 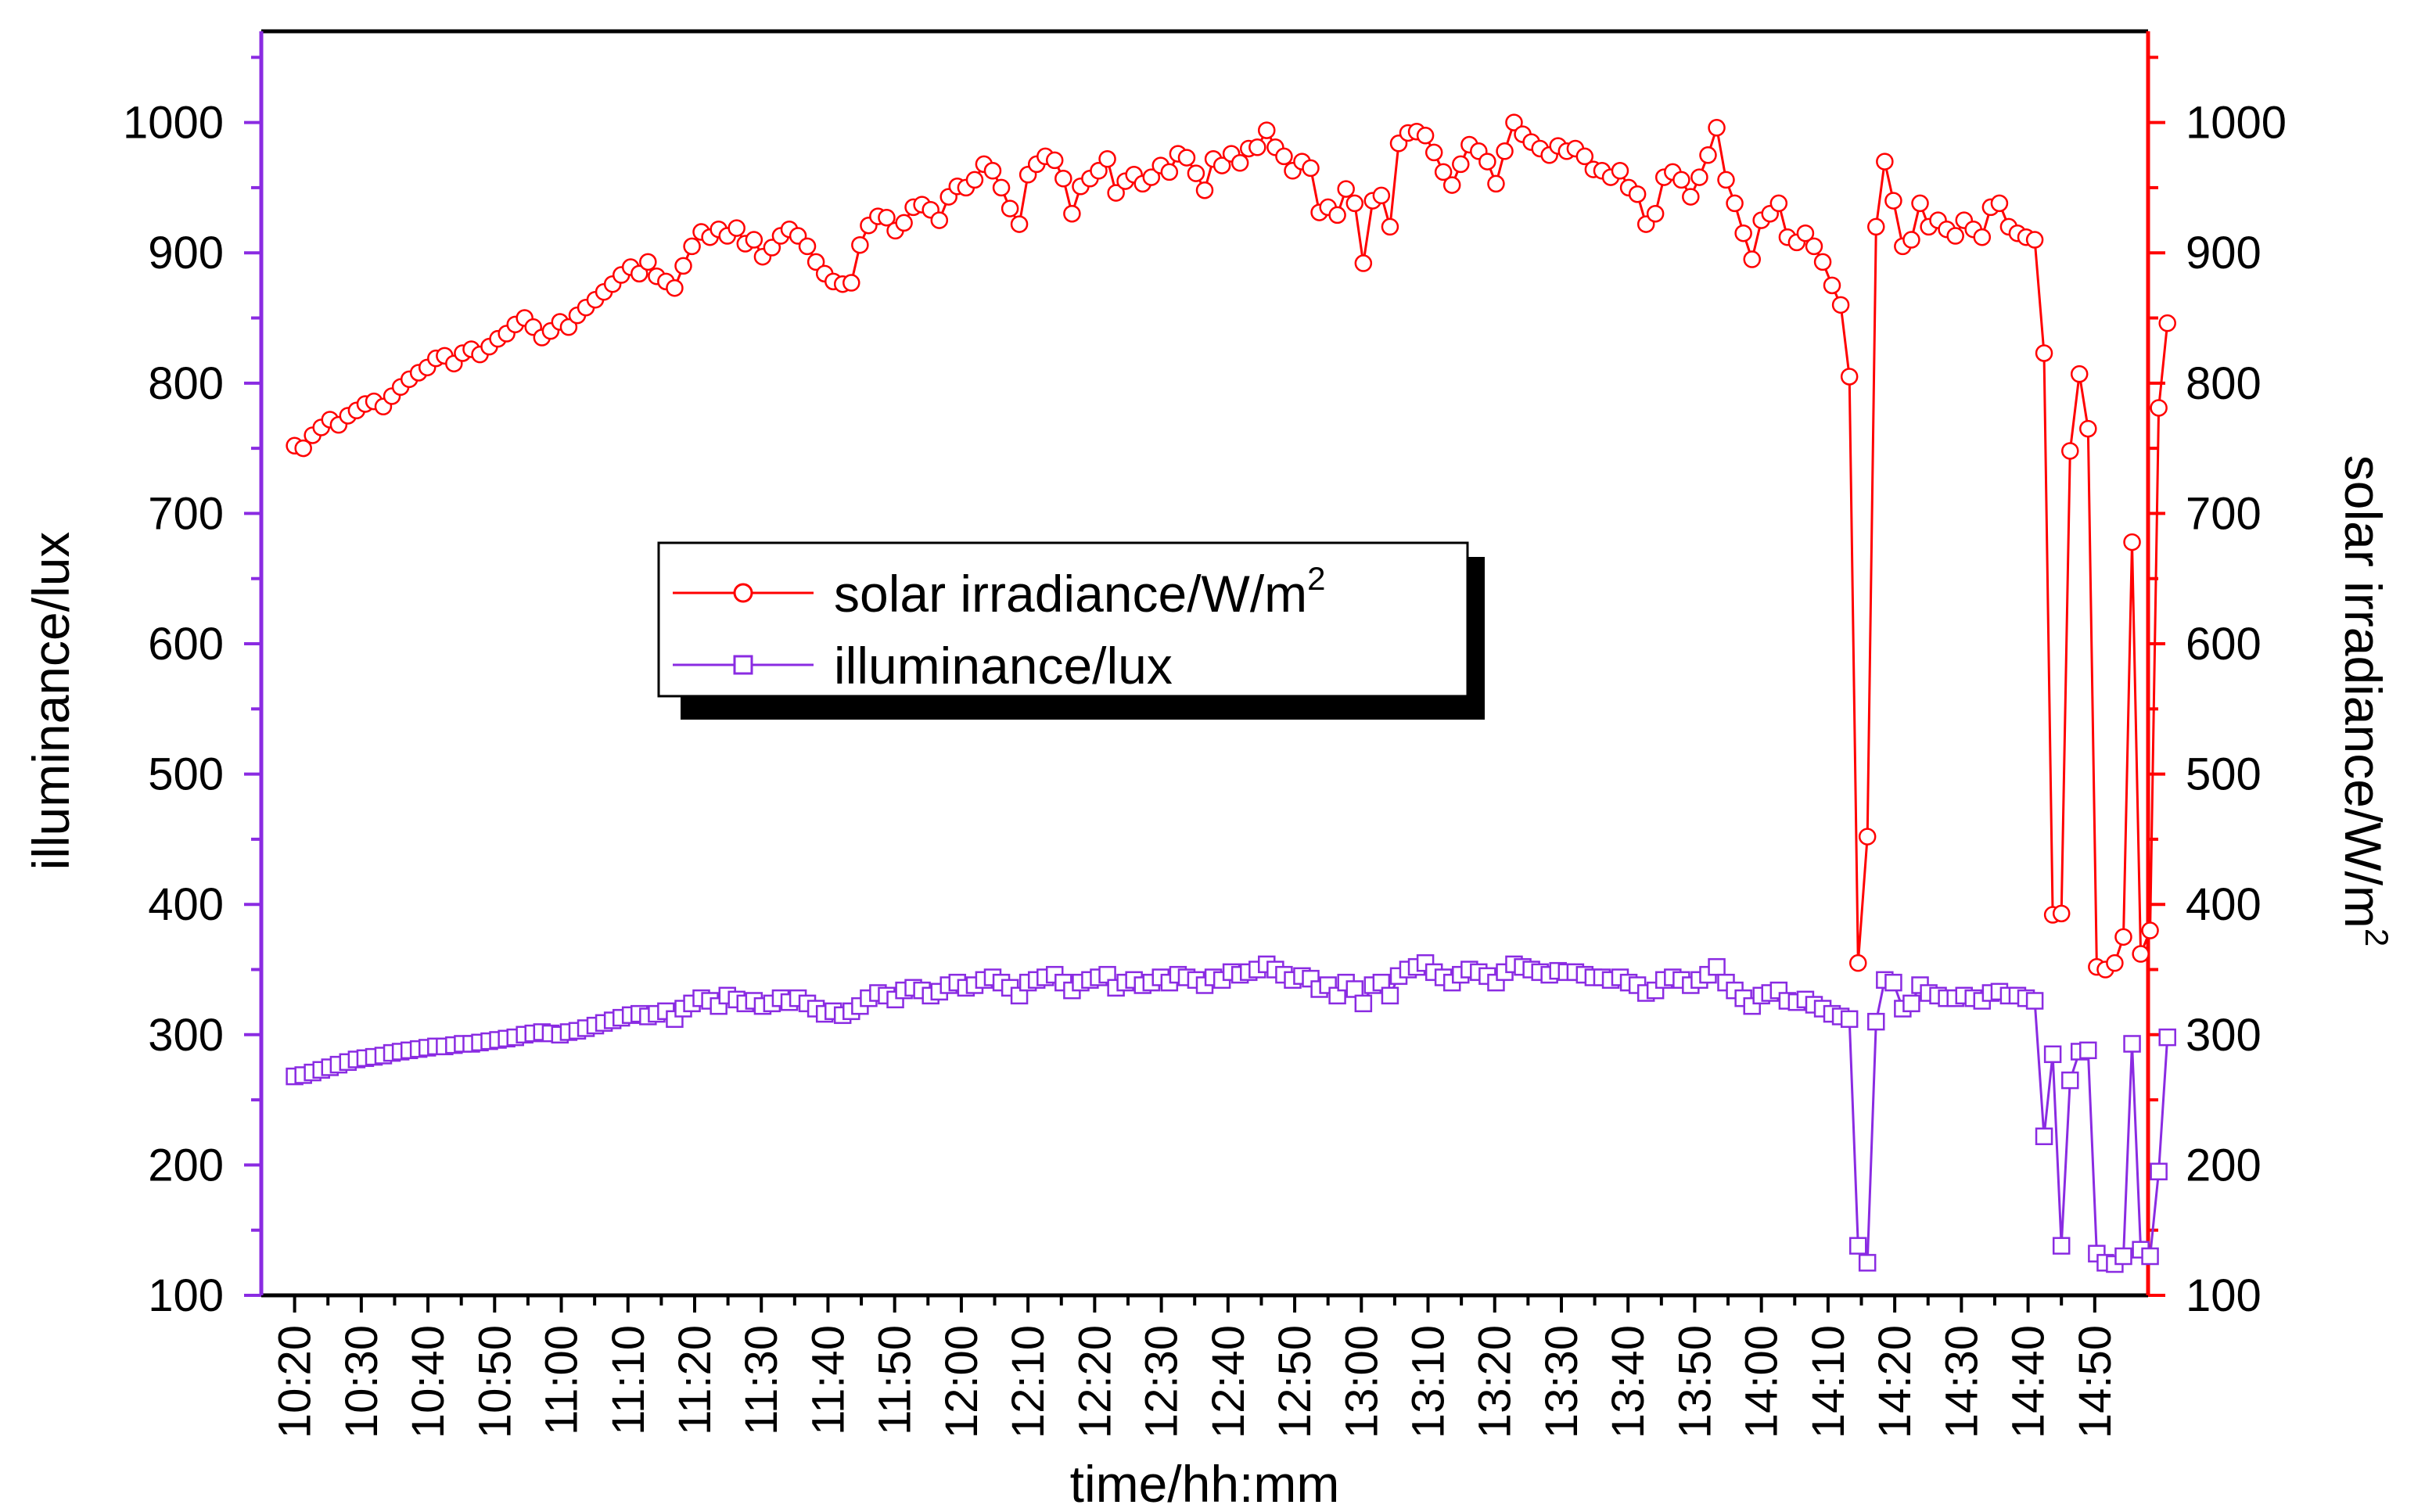 What do you see at coordinates (186, 513) in the screenshot?
I see `left-tick-label: 700` at bounding box center [186, 513].